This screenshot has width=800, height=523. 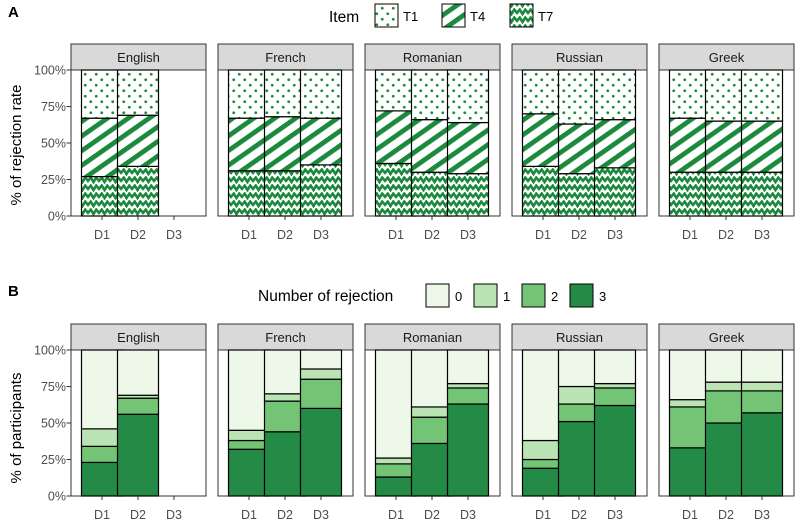 I want to click on bar-segment-english-d1-1-b, so click(x=102, y=437).